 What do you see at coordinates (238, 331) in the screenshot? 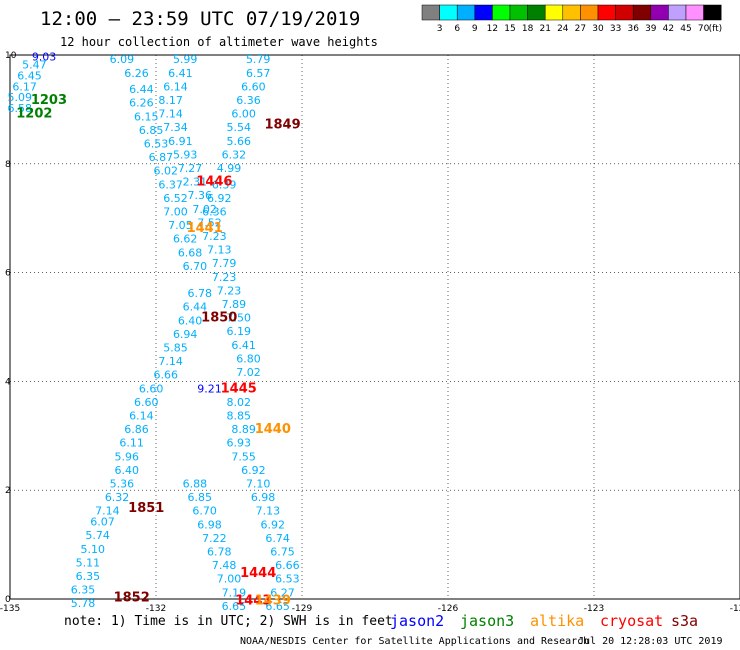
I see `wave-height-value: 6.19` at bounding box center [238, 331].